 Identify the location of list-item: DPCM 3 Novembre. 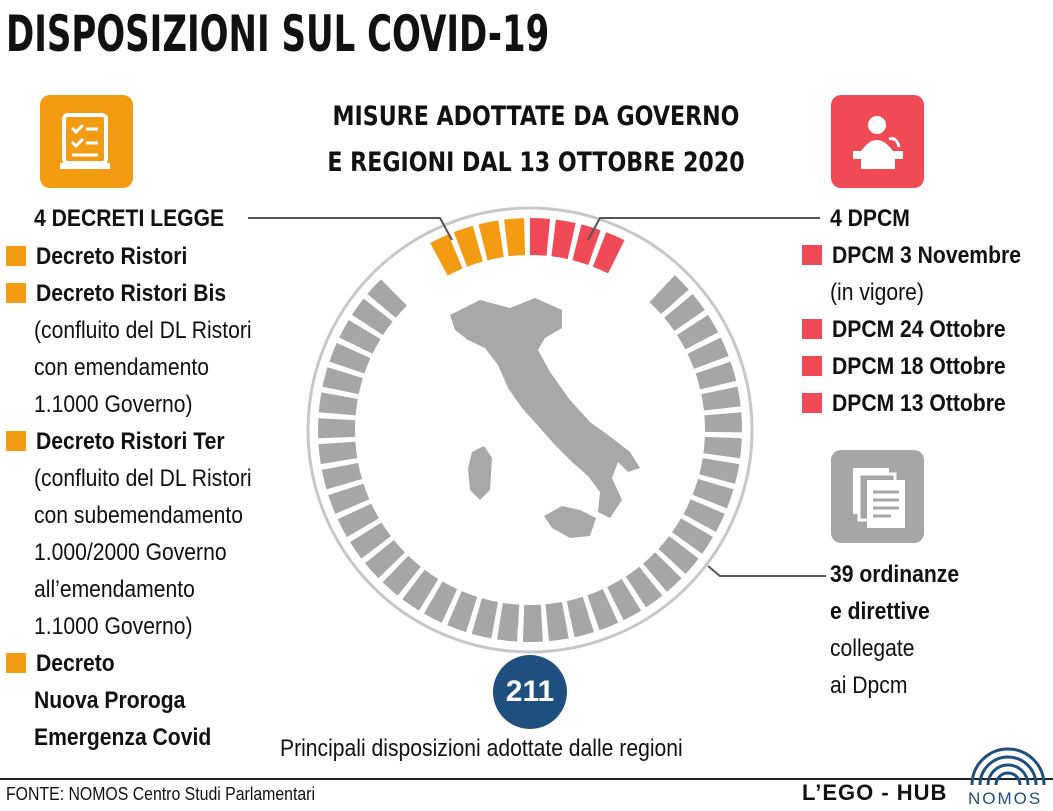
(924, 255).